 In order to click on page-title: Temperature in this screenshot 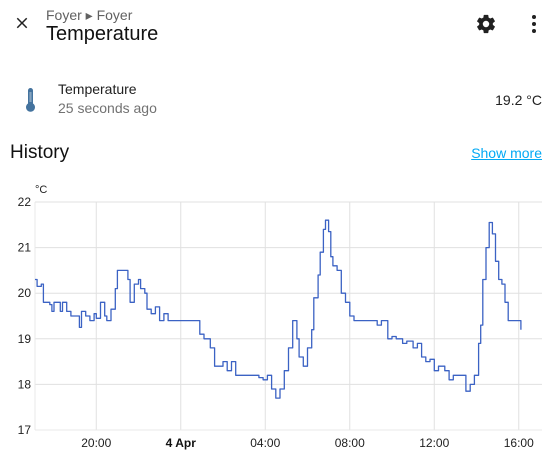, I will do `click(102, 34)`.